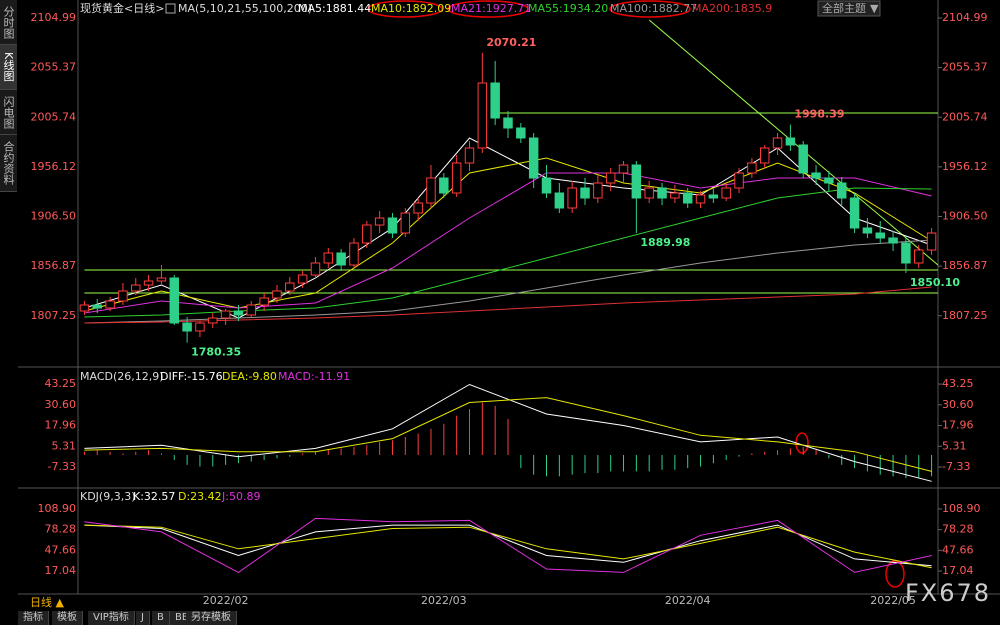  Describe the element at coordinates (54, 166) in the screenshot. I see `y-tick-label: 1956.12` at that location.